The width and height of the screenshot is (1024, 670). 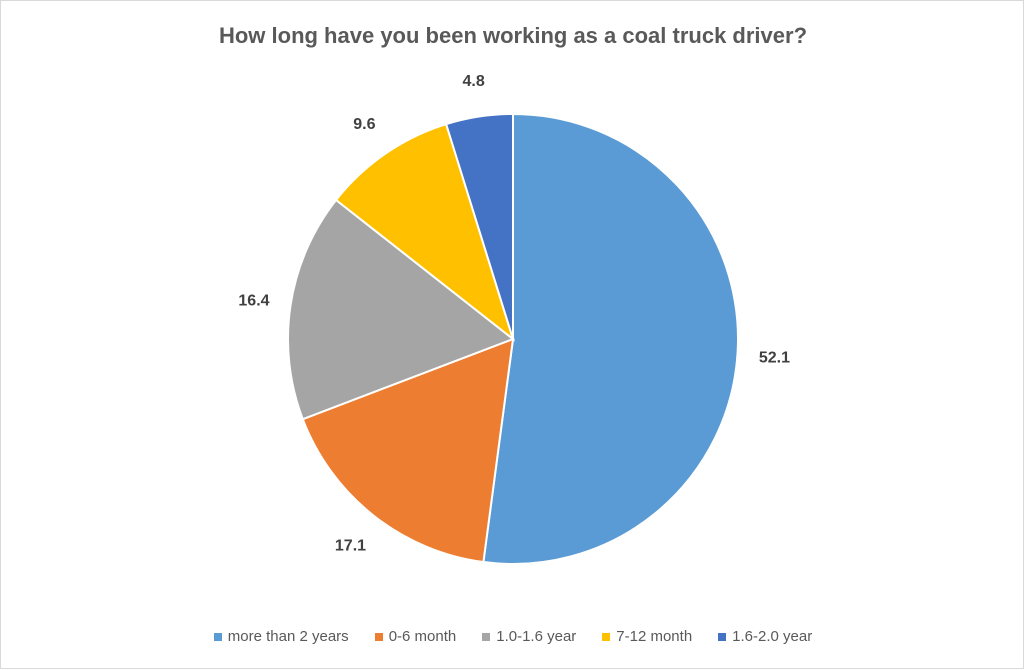 I want to click on legend-item: more than 2 years, so click(x=281, y=636).